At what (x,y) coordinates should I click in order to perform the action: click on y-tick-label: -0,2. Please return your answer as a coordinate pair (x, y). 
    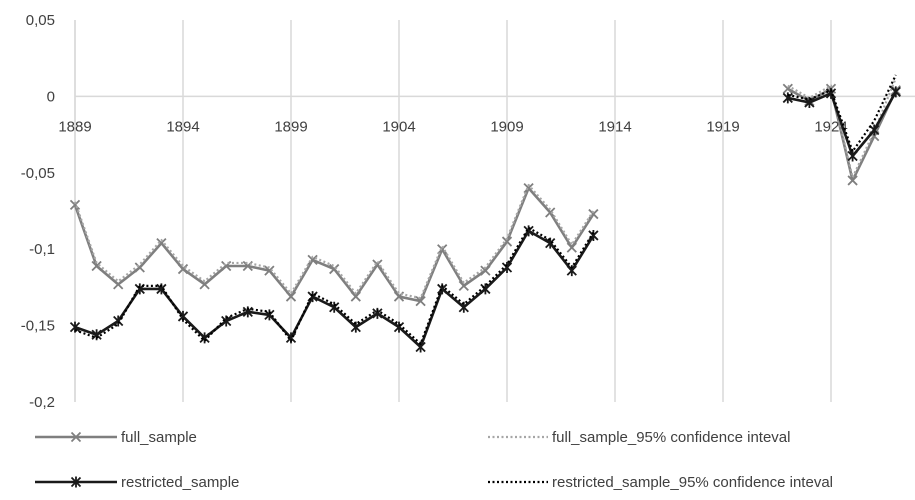
    Looking at the image, I should click on (42, 402).